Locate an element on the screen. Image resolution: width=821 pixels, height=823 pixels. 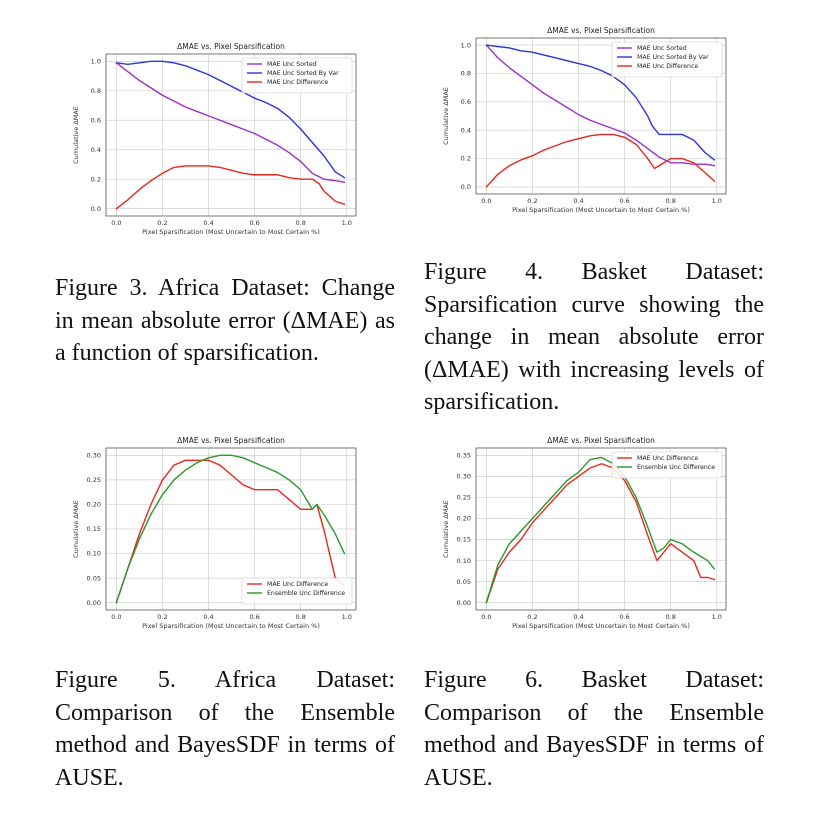
y-tick-label: 0.35 is located at coordinates (464, 456).